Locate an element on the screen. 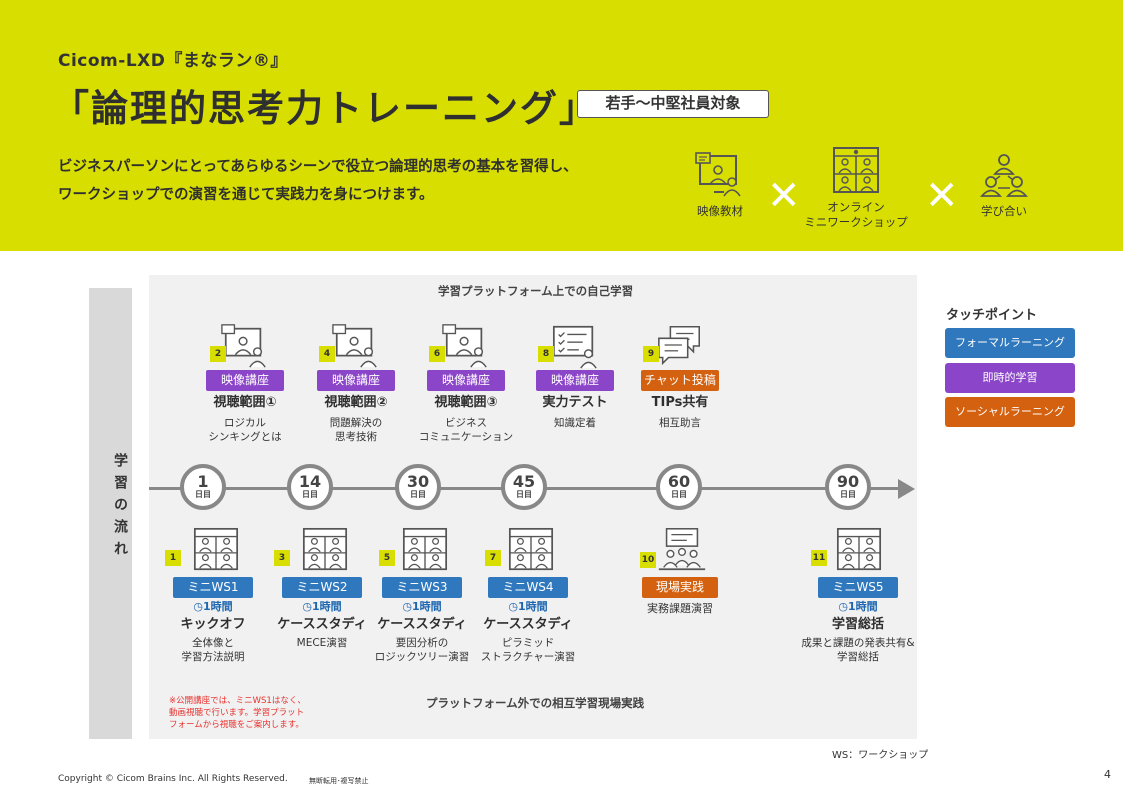 This screenshot has width=1123, height=794. tag-mini-ws: ミニWS1 is located at coordinates (213, 587).